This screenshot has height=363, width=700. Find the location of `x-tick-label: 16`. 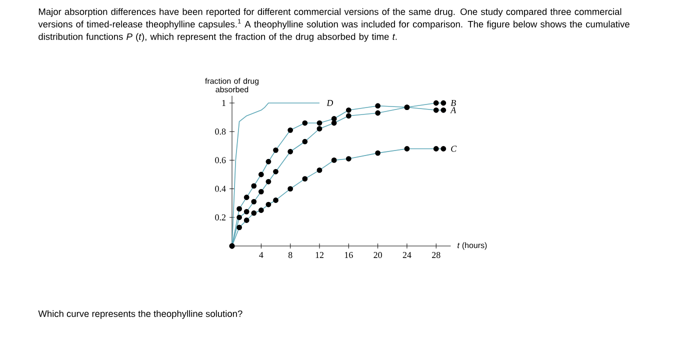

x-tick-label: 16 is located at coordinates (348, 255).